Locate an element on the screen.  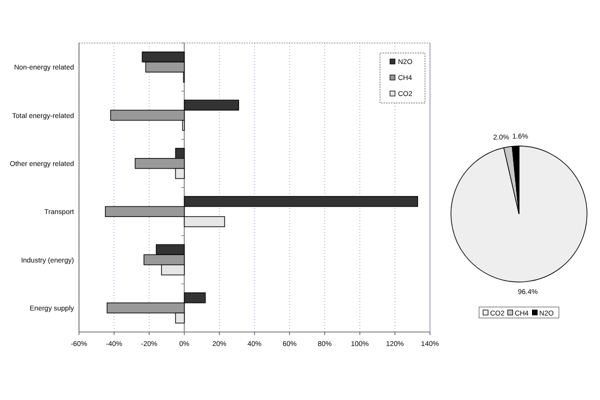
pie-slice is located at coordinates (519, 214).